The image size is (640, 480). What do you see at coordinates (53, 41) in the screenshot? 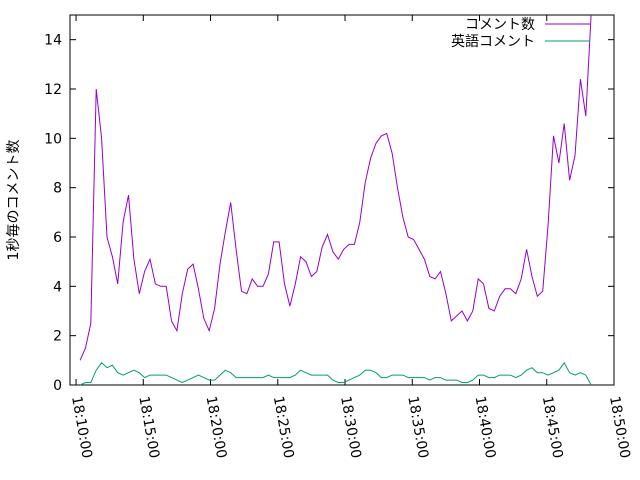
I see `y-tick-label: 14` at bounding box center [53, 41].